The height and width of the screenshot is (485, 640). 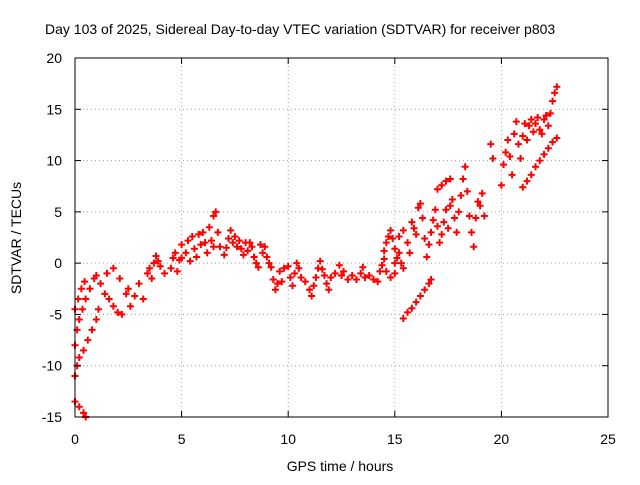 What do you see at coordinates (288, 439) in the screenshot?
I see `x-tick-label: 10` at bounding box center [288, 439].